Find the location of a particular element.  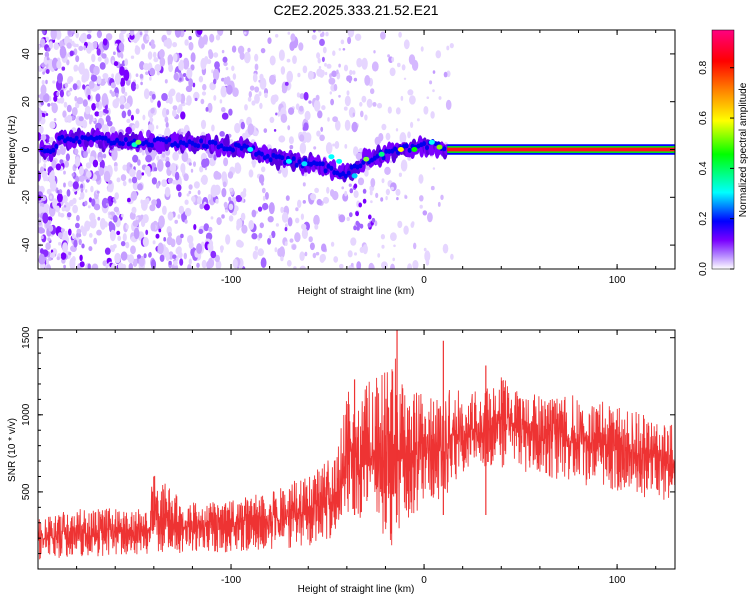

colorbar-tick-label: 0.8 is located at coordinates (703, 67).